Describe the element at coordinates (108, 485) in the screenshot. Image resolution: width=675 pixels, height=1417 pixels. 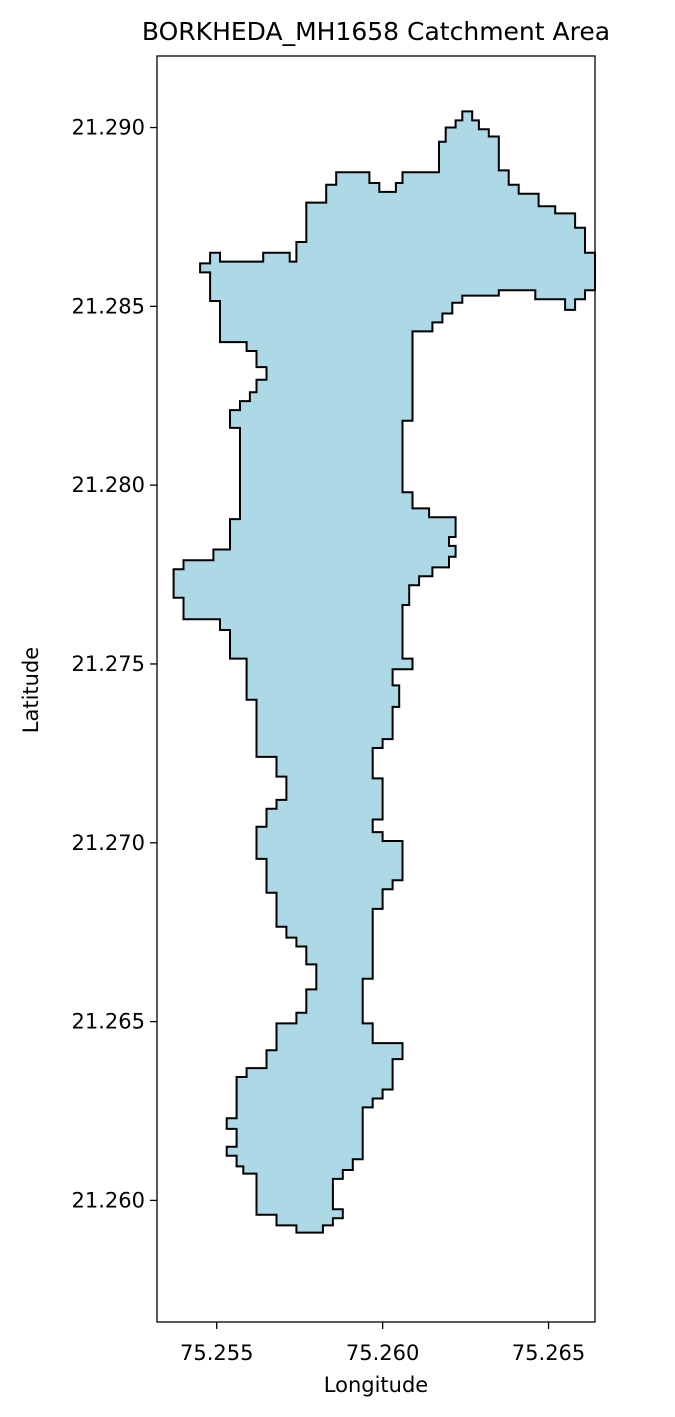
I see `y-tick-label: 21.280` at that location.